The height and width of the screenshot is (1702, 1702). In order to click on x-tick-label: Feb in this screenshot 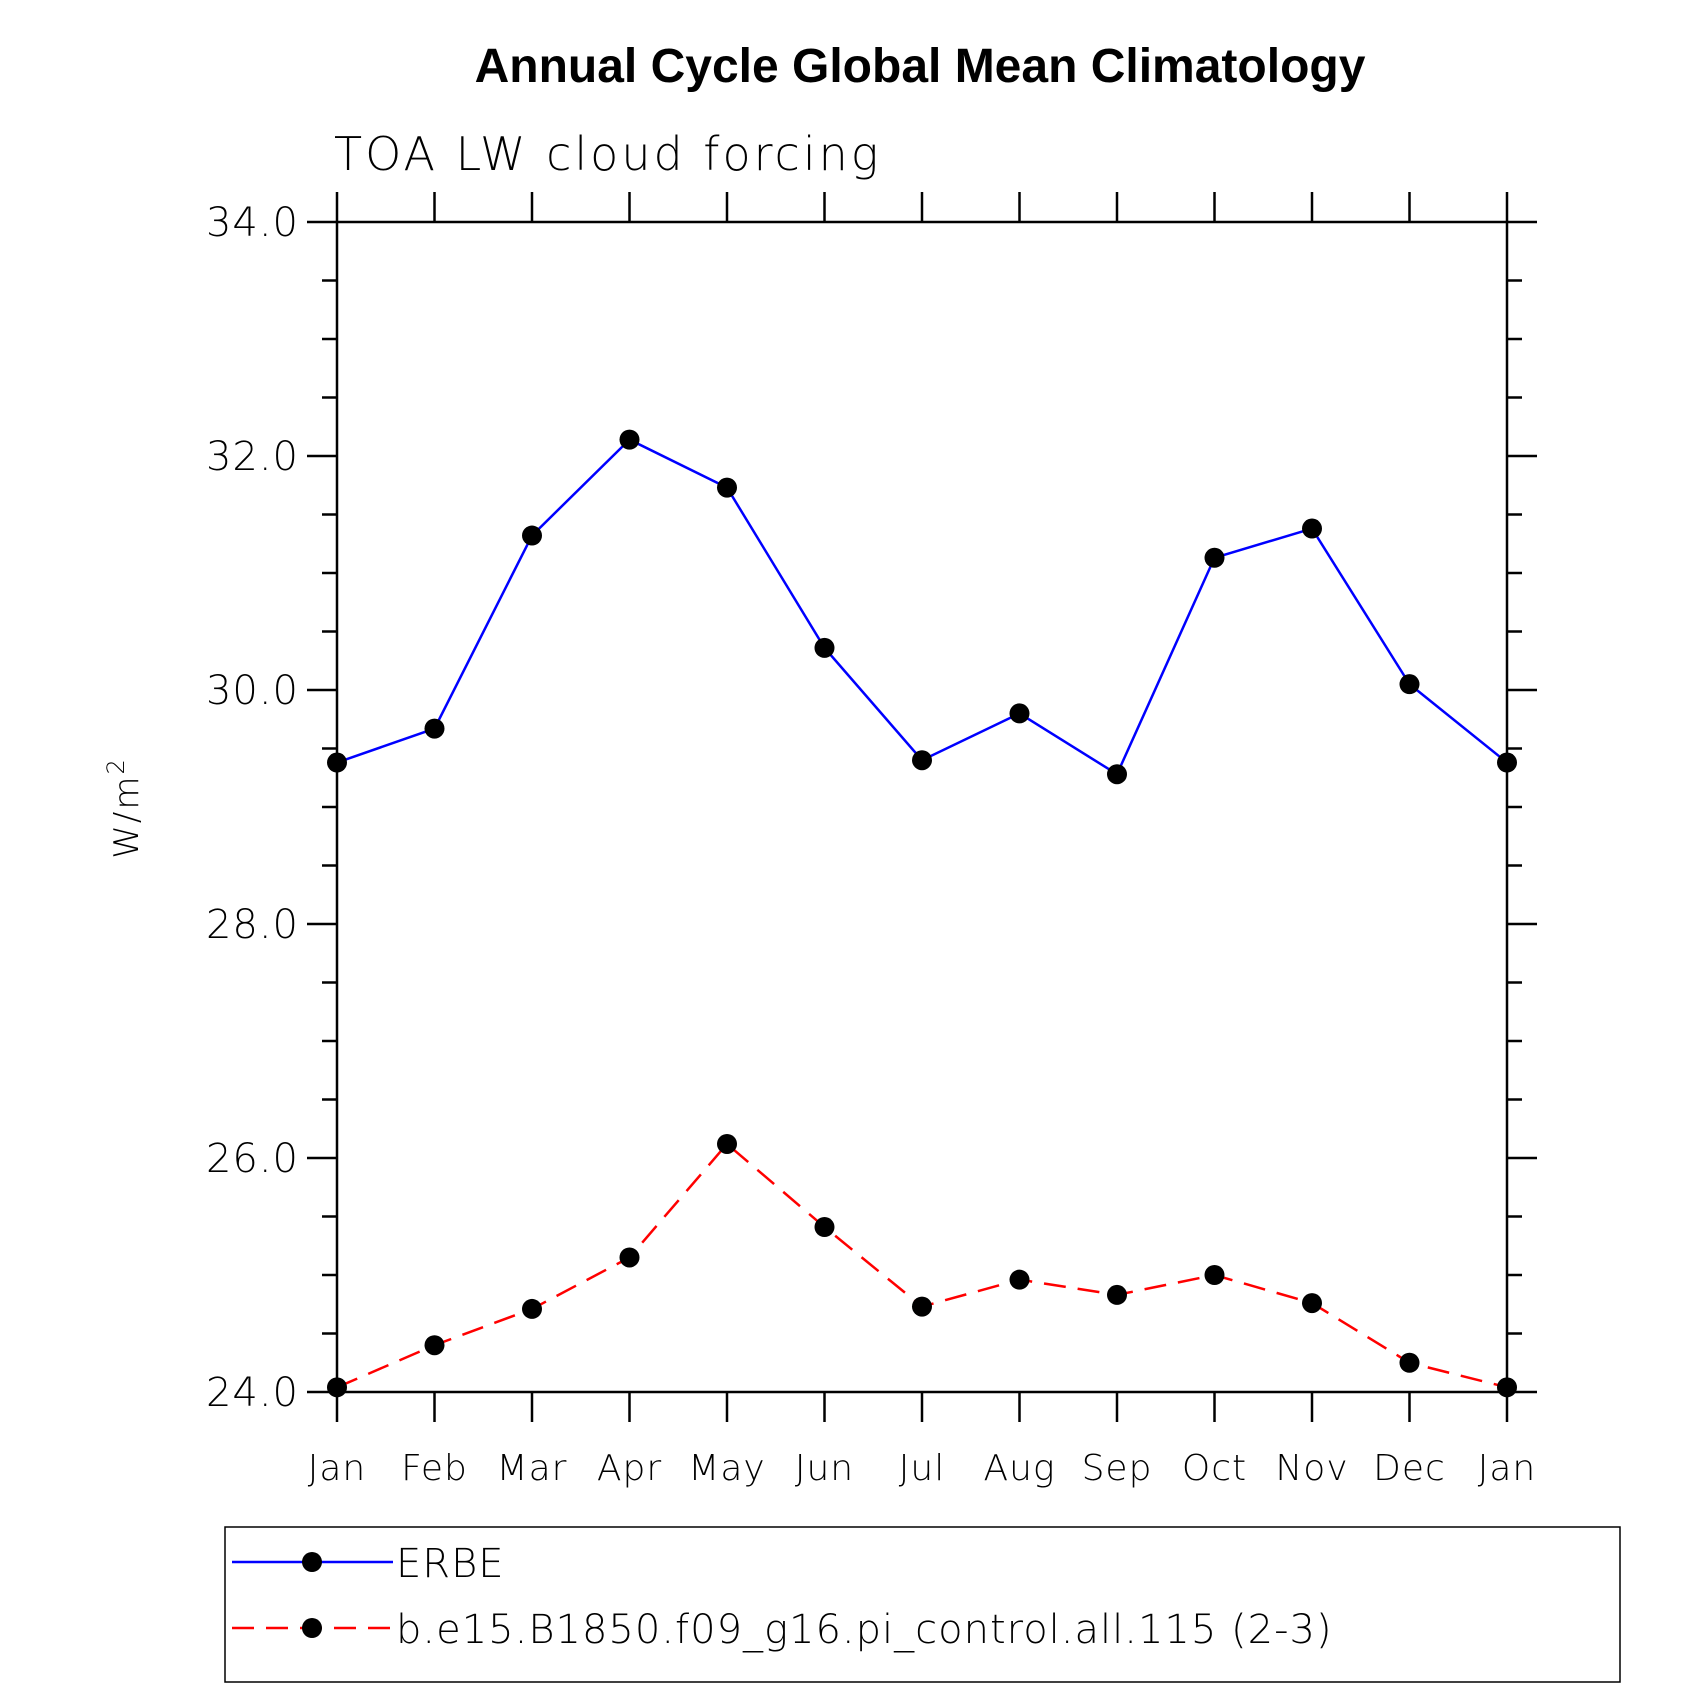, I will do `click(434, 1468)`.